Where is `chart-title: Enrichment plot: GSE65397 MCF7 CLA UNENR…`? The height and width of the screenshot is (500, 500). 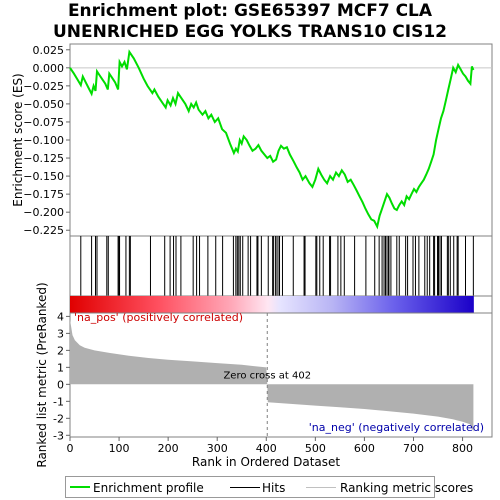
chart-title: Enrichment plot: GSE65397 MCF7 CLA UNENR… is located at coordinates (250, 22).